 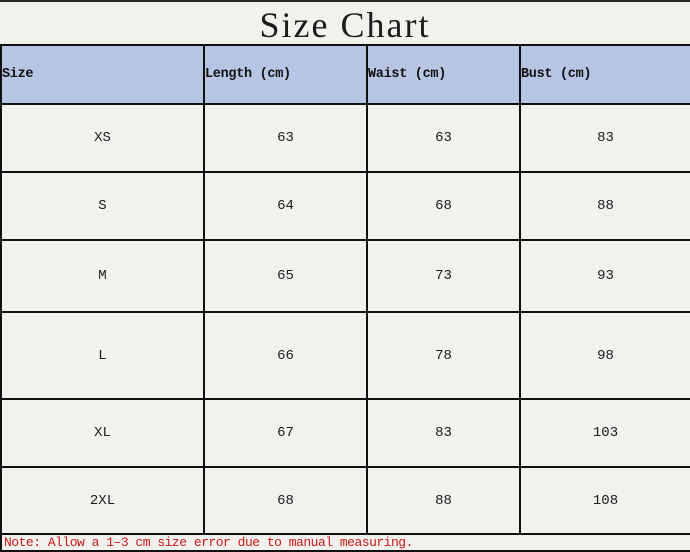 I want to click on col-header-bust: Bust (cm), so click(x=604, y=74).